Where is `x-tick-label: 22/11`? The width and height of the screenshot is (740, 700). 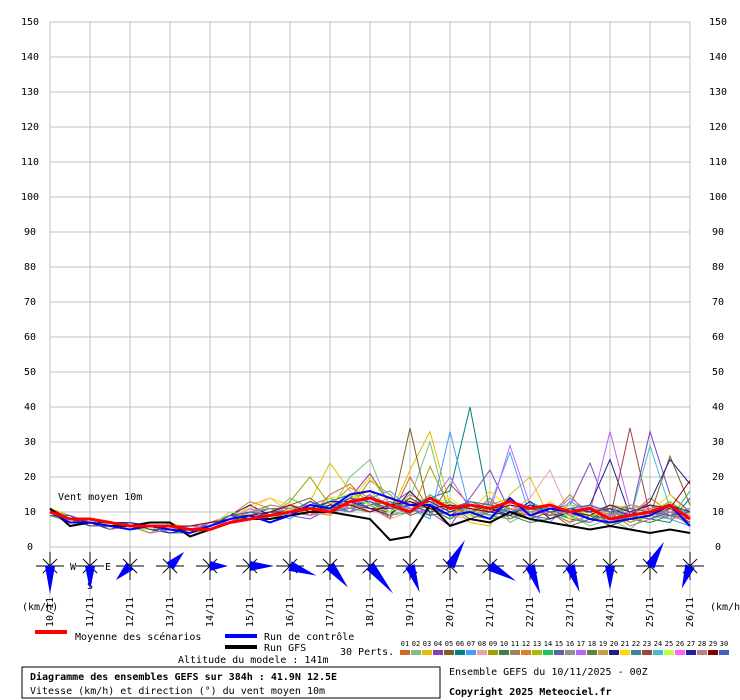
x-tick-label: 22/11 is located at coordinates (530, 612).